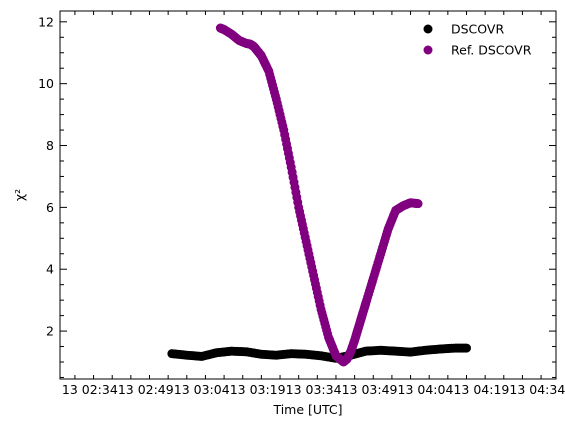 This screenshot has width=565, height=428. What do you see at coordinates (46, 83) in the screenshot?
I see `y-tick-label: 10` at bounding box center [46, 83].